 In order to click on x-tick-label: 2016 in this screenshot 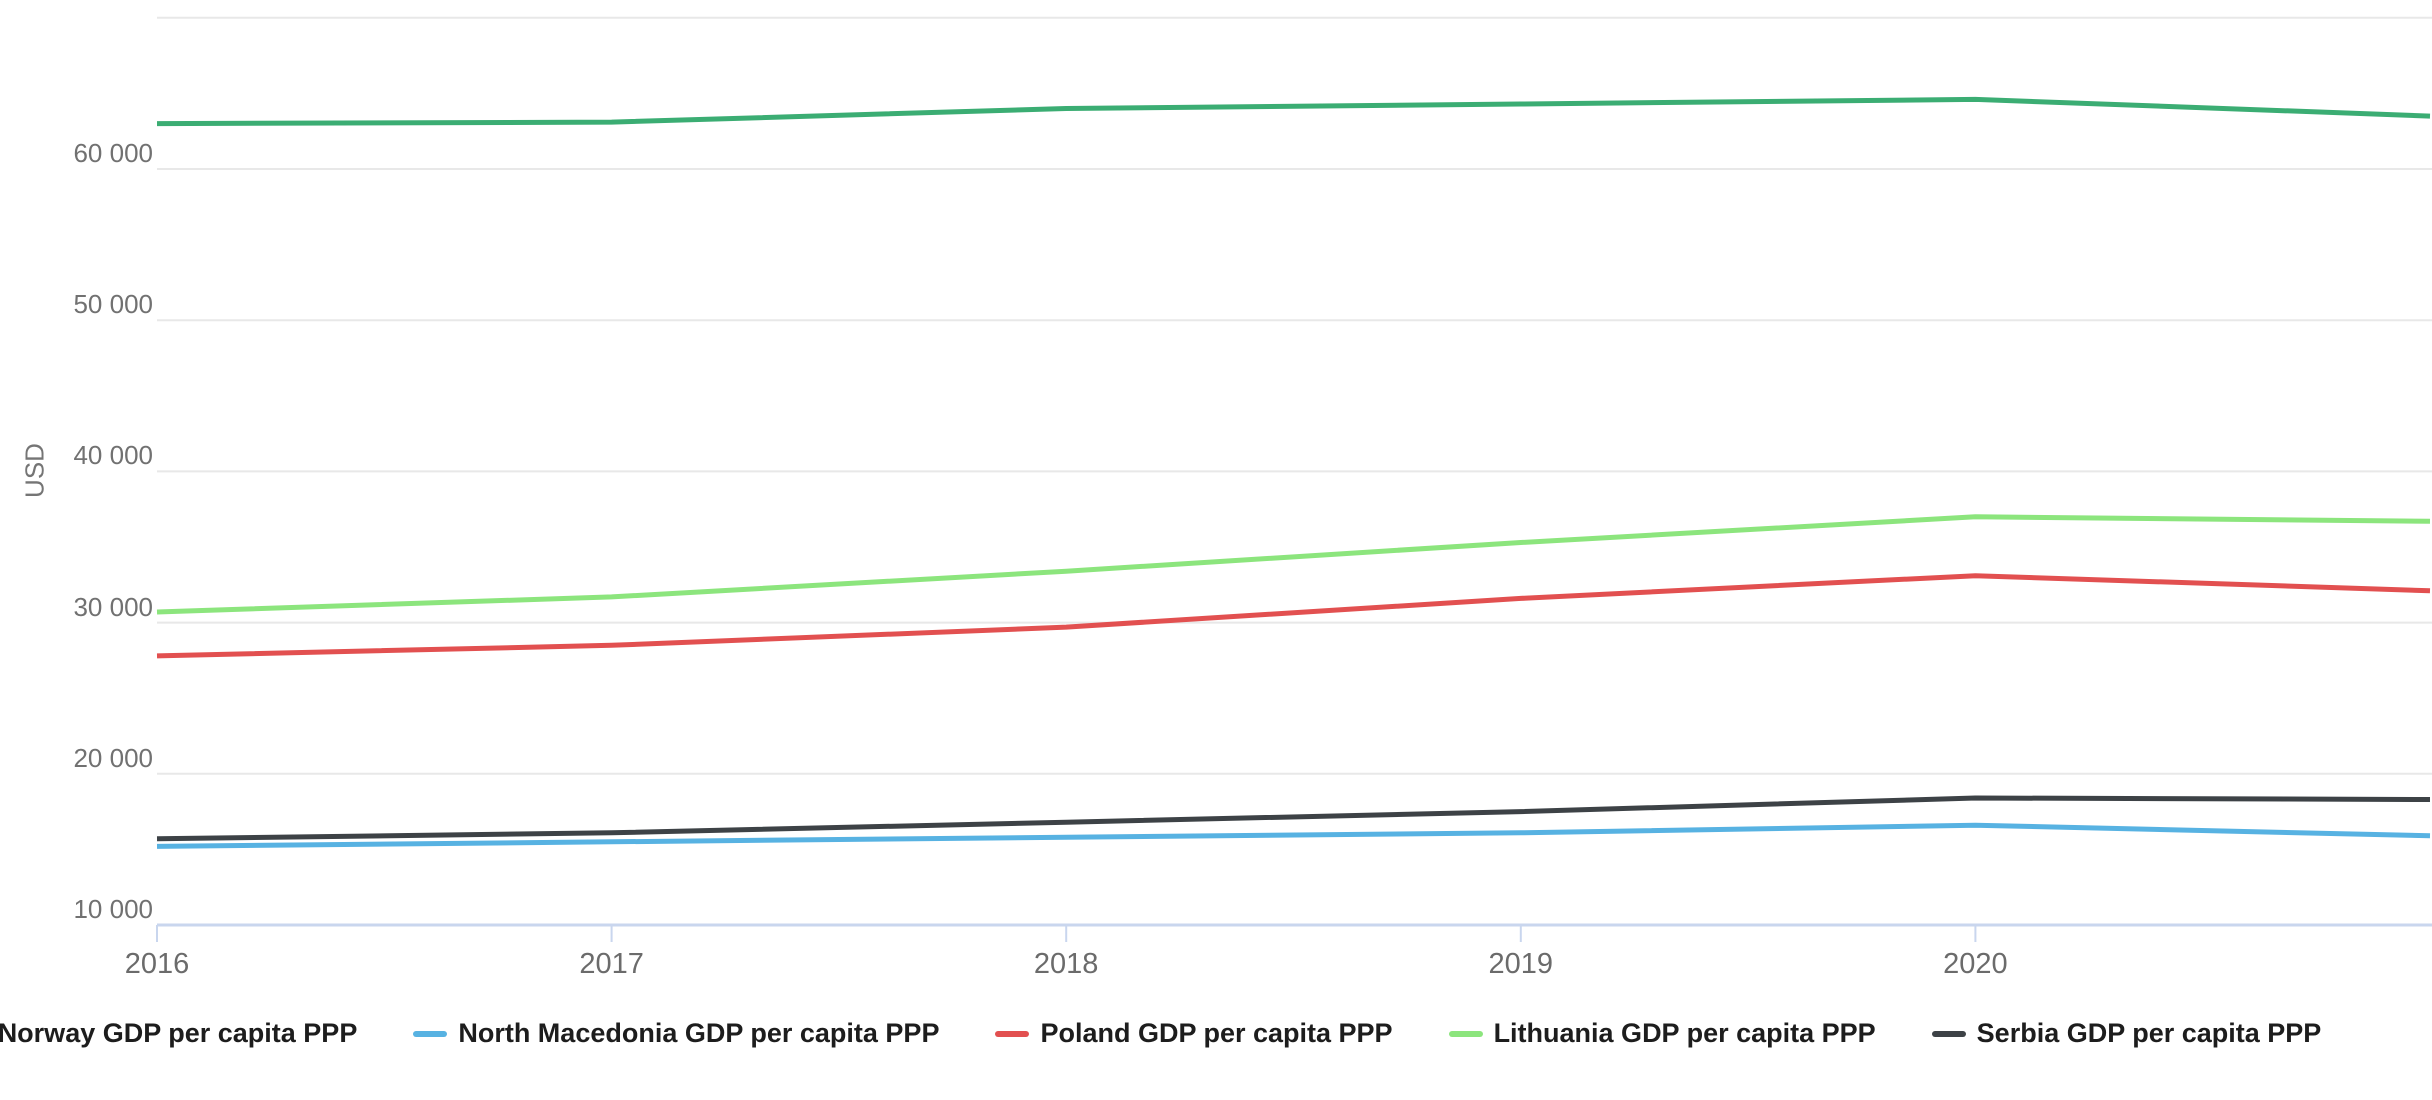, I will do `click(157, 964)`.